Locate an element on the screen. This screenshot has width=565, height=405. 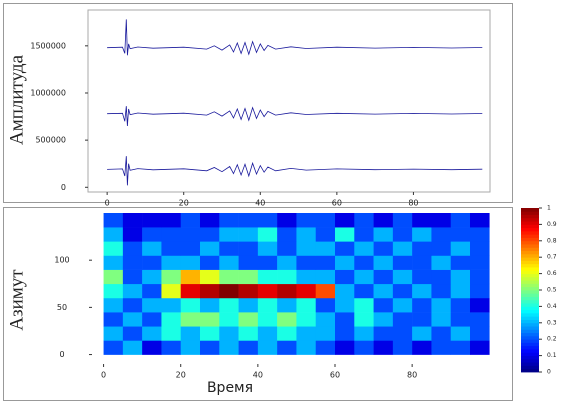
y-axis-label: Амплитуда is located at coordinates (16, 99).